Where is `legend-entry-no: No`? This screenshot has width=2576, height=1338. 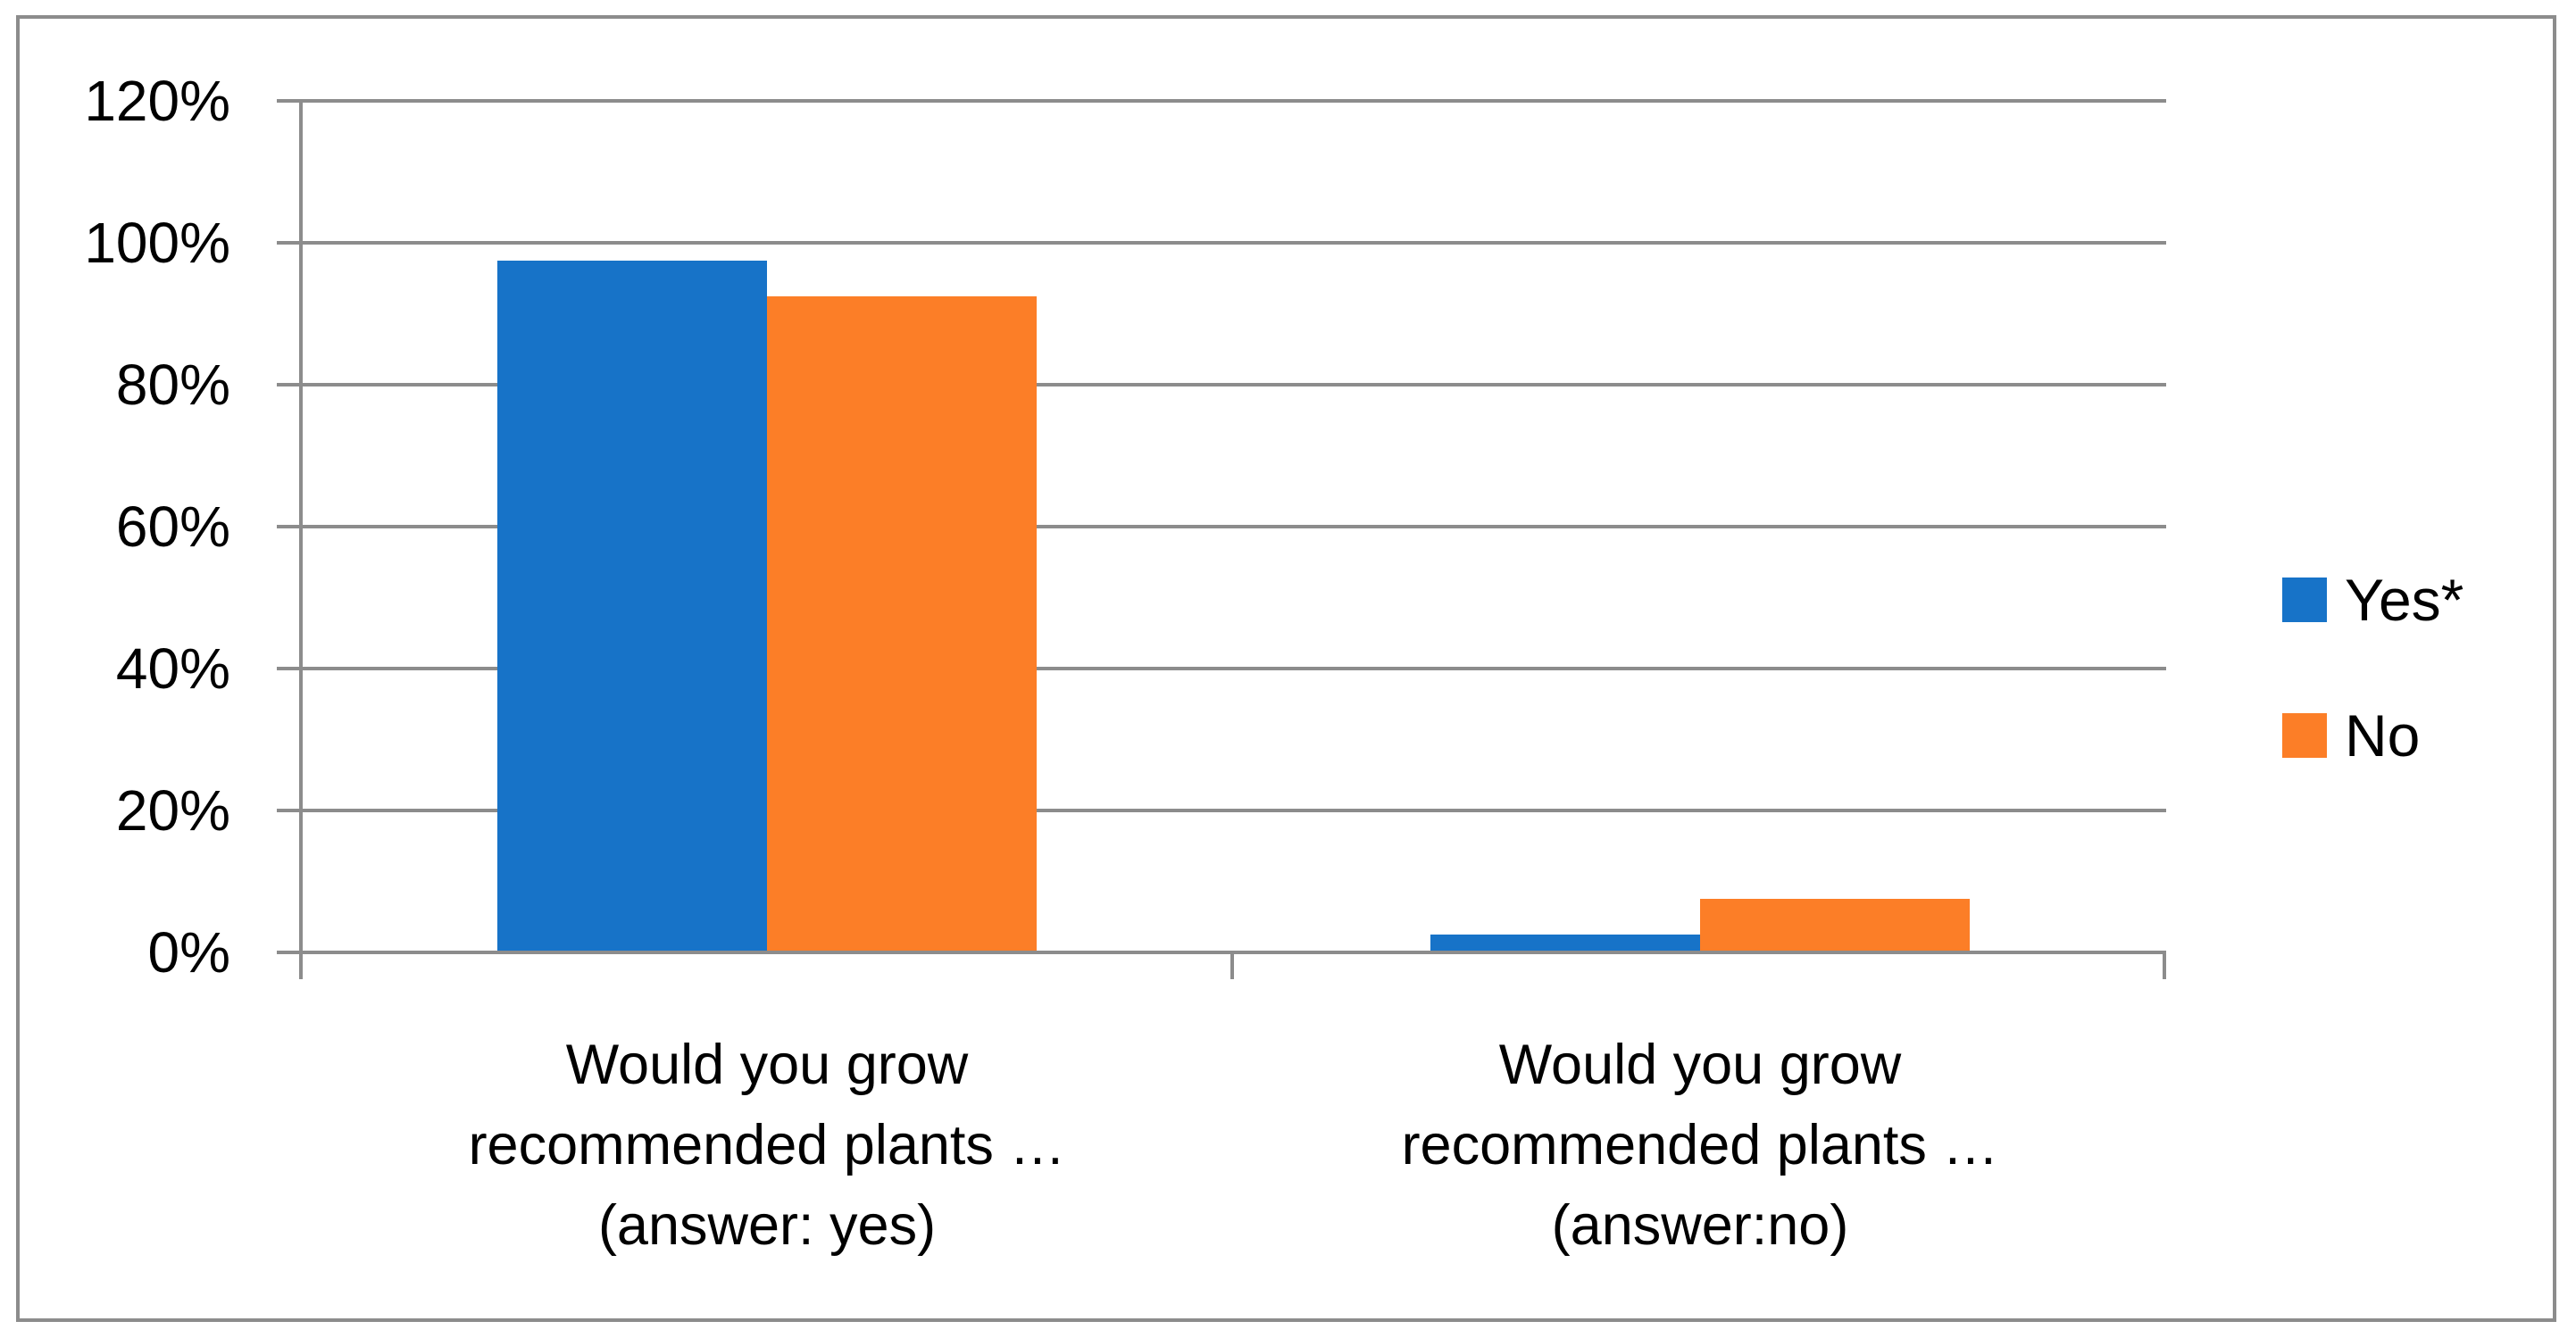
legend-entry-no: No is located at coordinates (2351, 735).